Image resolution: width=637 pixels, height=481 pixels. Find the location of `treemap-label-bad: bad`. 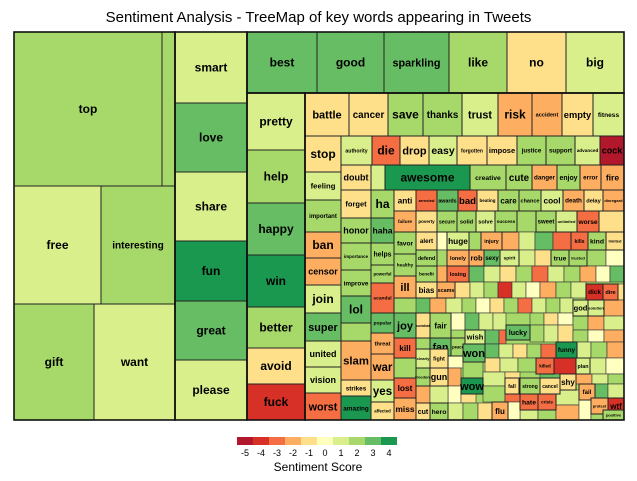

treemap-label-bad: bad is located at coordinates (467, 201).